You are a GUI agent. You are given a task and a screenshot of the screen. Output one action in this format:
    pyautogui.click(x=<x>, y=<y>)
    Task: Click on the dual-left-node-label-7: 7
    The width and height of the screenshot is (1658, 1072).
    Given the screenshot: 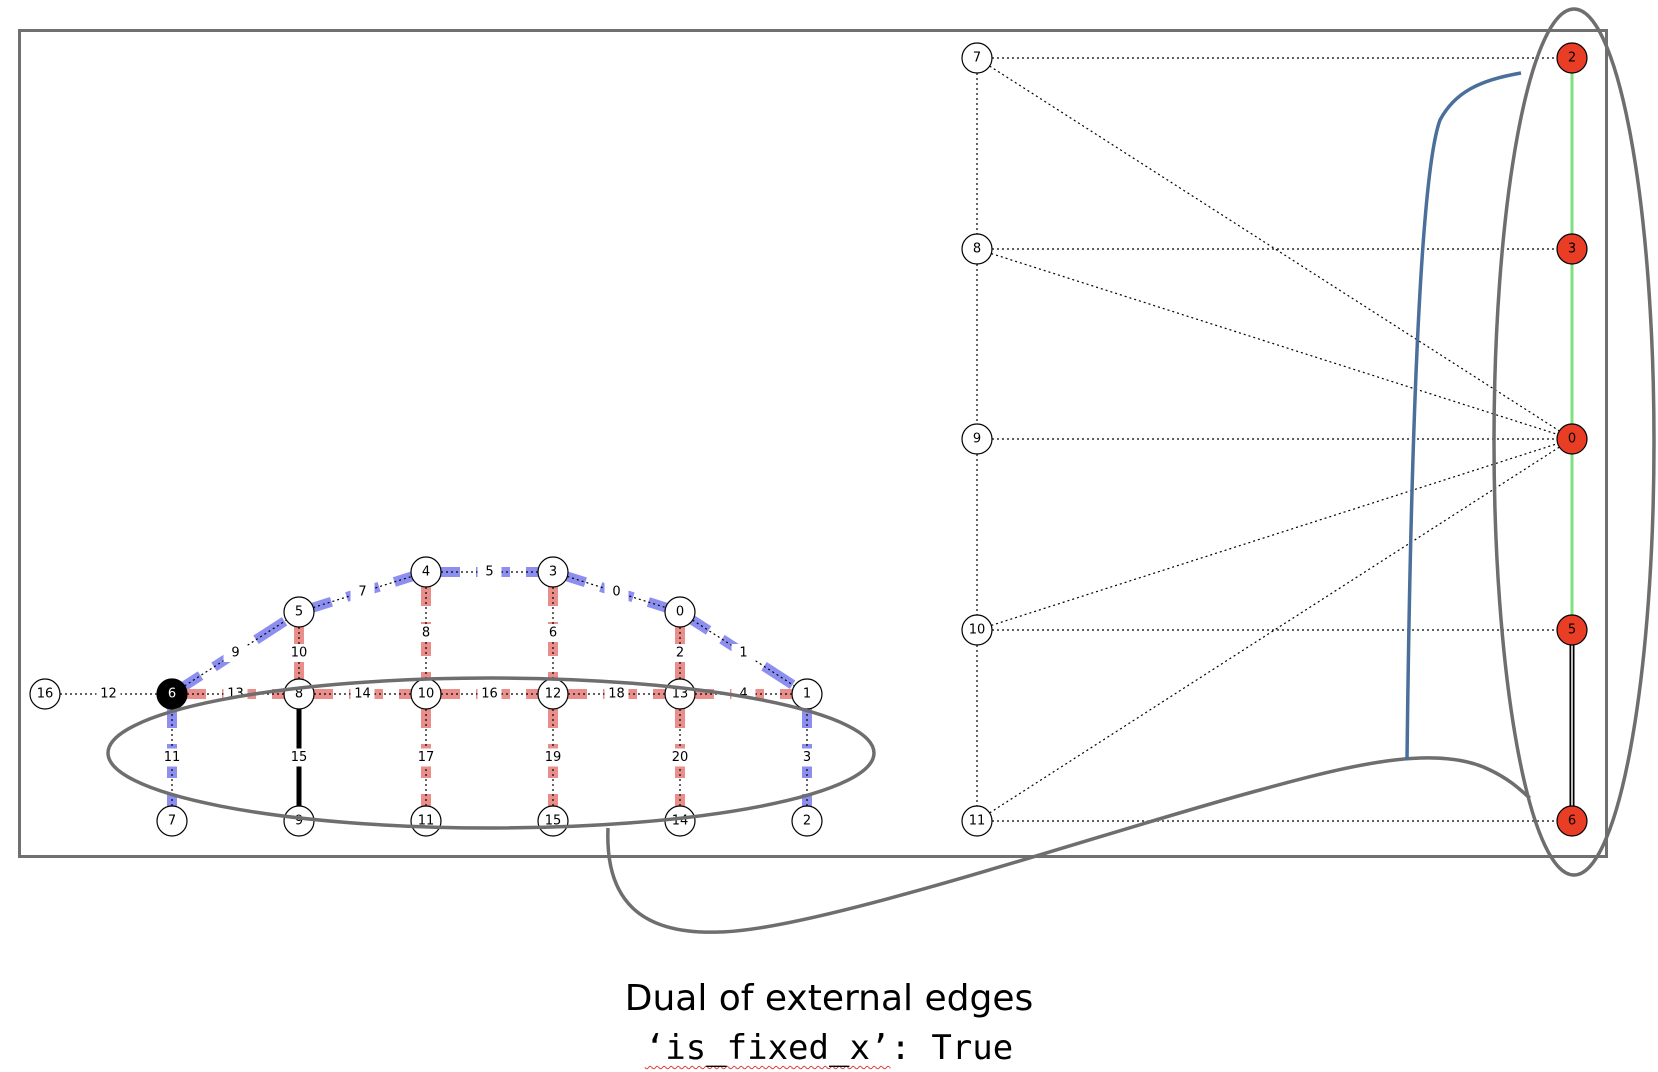 What is the action you would take?
    pyautogui.click(x=977, y=58)
    